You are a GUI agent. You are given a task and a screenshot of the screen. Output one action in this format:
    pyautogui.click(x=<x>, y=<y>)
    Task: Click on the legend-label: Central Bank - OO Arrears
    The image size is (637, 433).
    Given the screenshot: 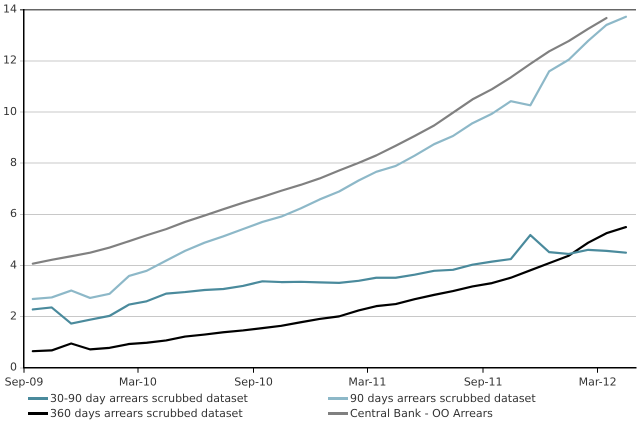 What is the action you would take?
    pyautogui.click(x=421, y=413)
    